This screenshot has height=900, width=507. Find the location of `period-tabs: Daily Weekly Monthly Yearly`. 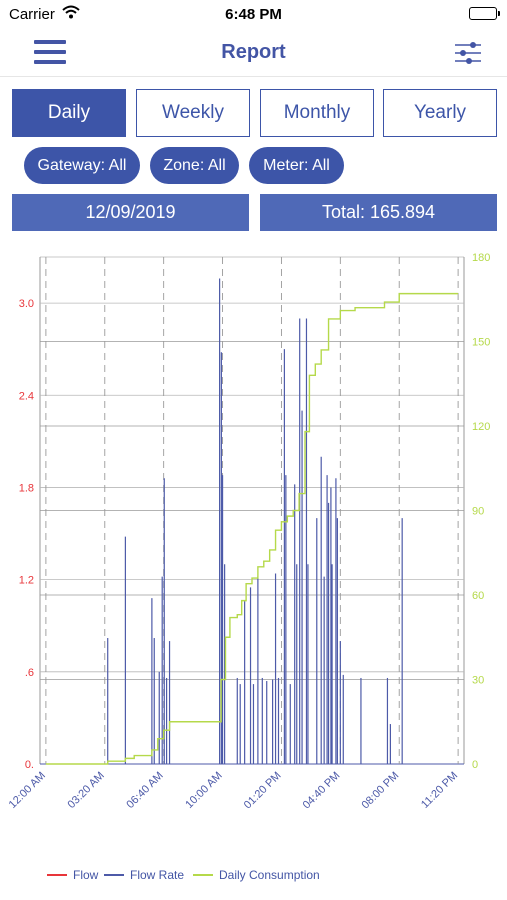

period-tabs: Daily Weekly Monthly Yearly is located at coordinates (254, 113).